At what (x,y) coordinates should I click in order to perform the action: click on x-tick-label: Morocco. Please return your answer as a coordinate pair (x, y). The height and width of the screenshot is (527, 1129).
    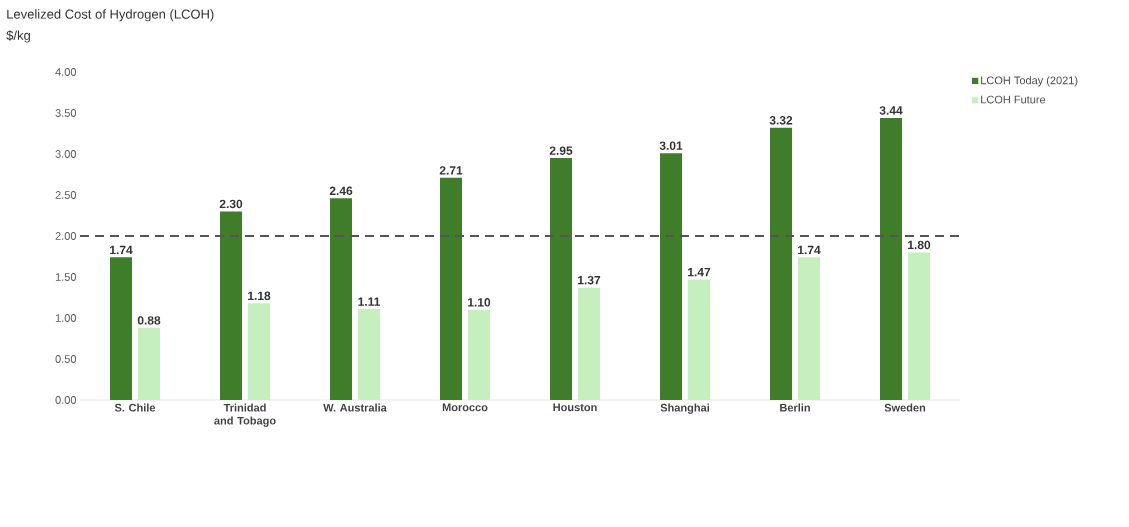
    Looking at the image, I should click on (465, 407).